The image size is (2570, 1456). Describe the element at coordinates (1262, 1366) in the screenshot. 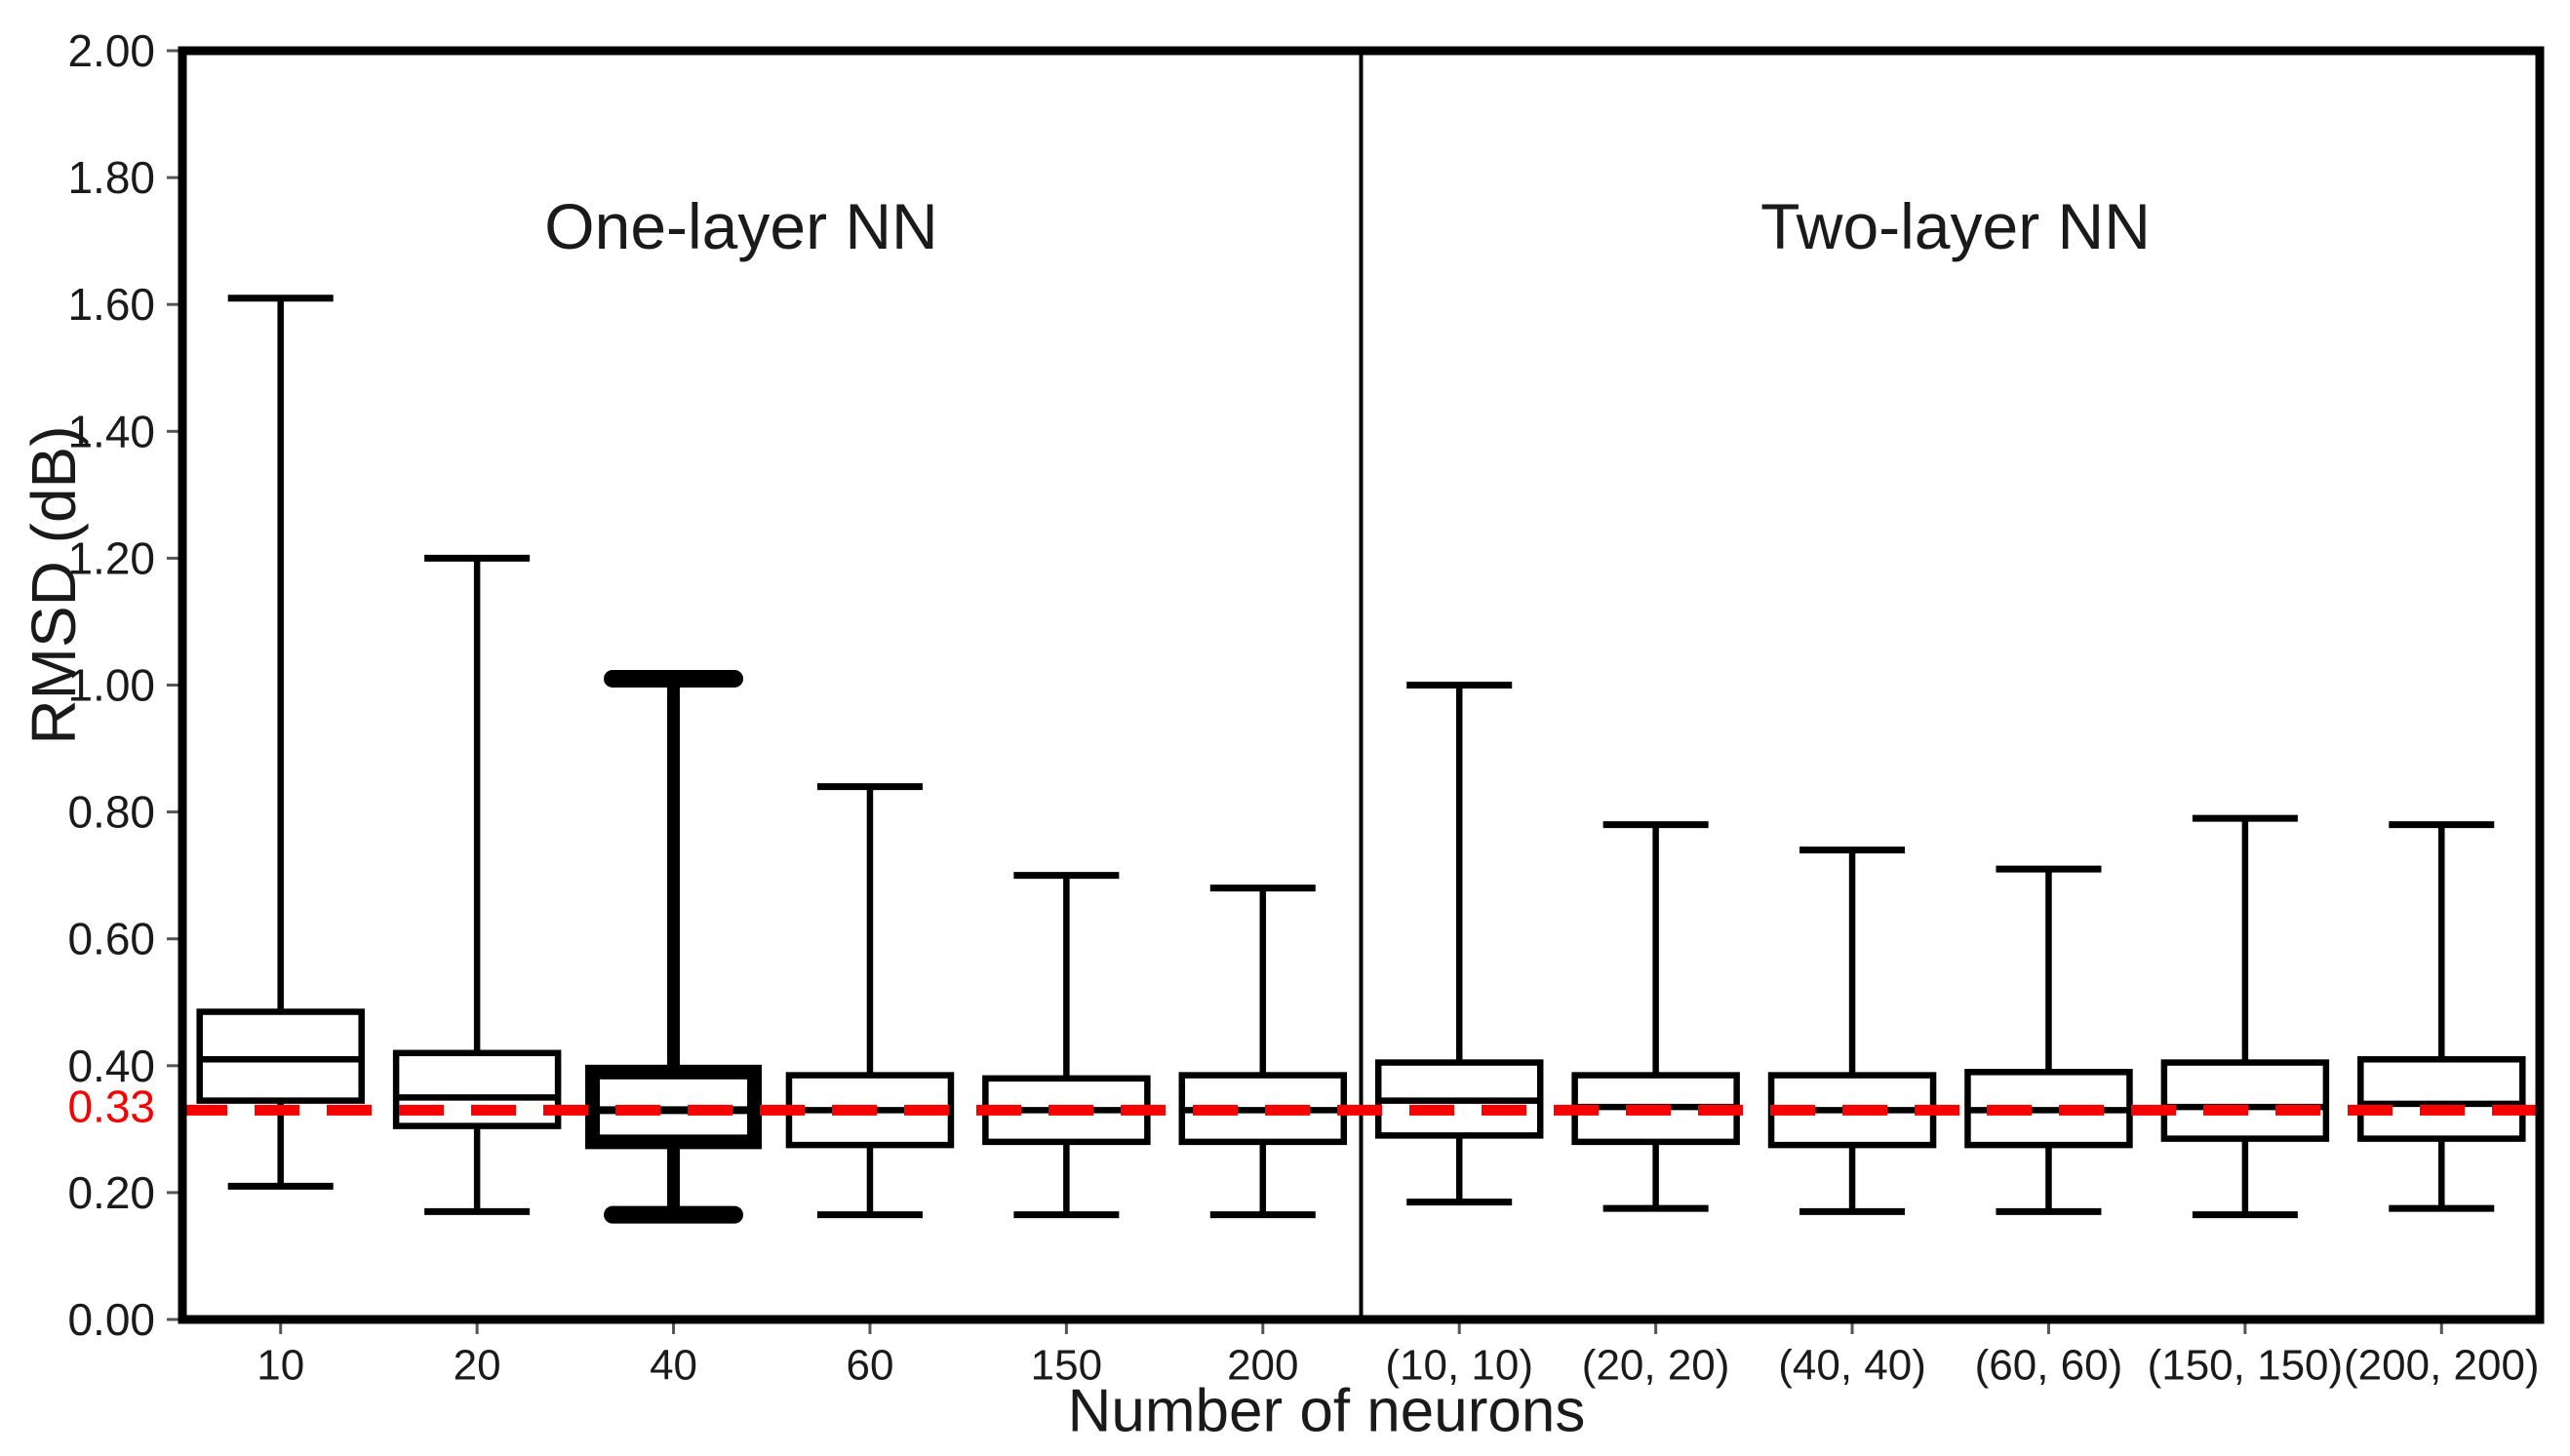

I see `x-tick-label: 200` at that location.